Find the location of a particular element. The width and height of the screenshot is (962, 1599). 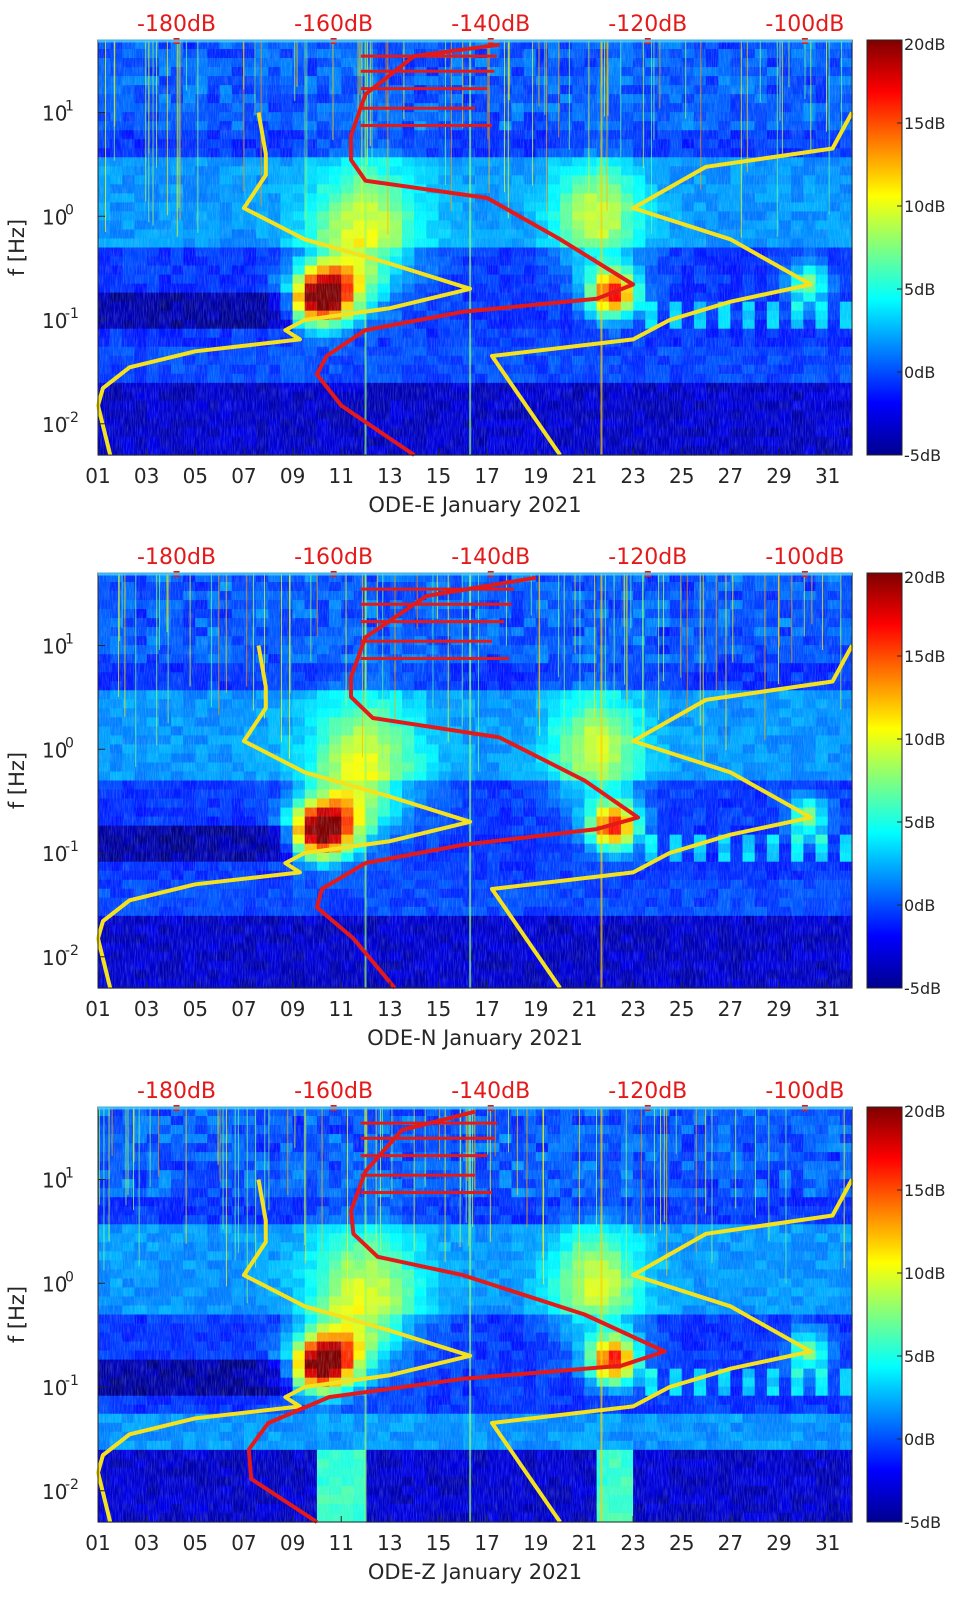

x-tick-label: 11 is located at coordinates (340, 476).